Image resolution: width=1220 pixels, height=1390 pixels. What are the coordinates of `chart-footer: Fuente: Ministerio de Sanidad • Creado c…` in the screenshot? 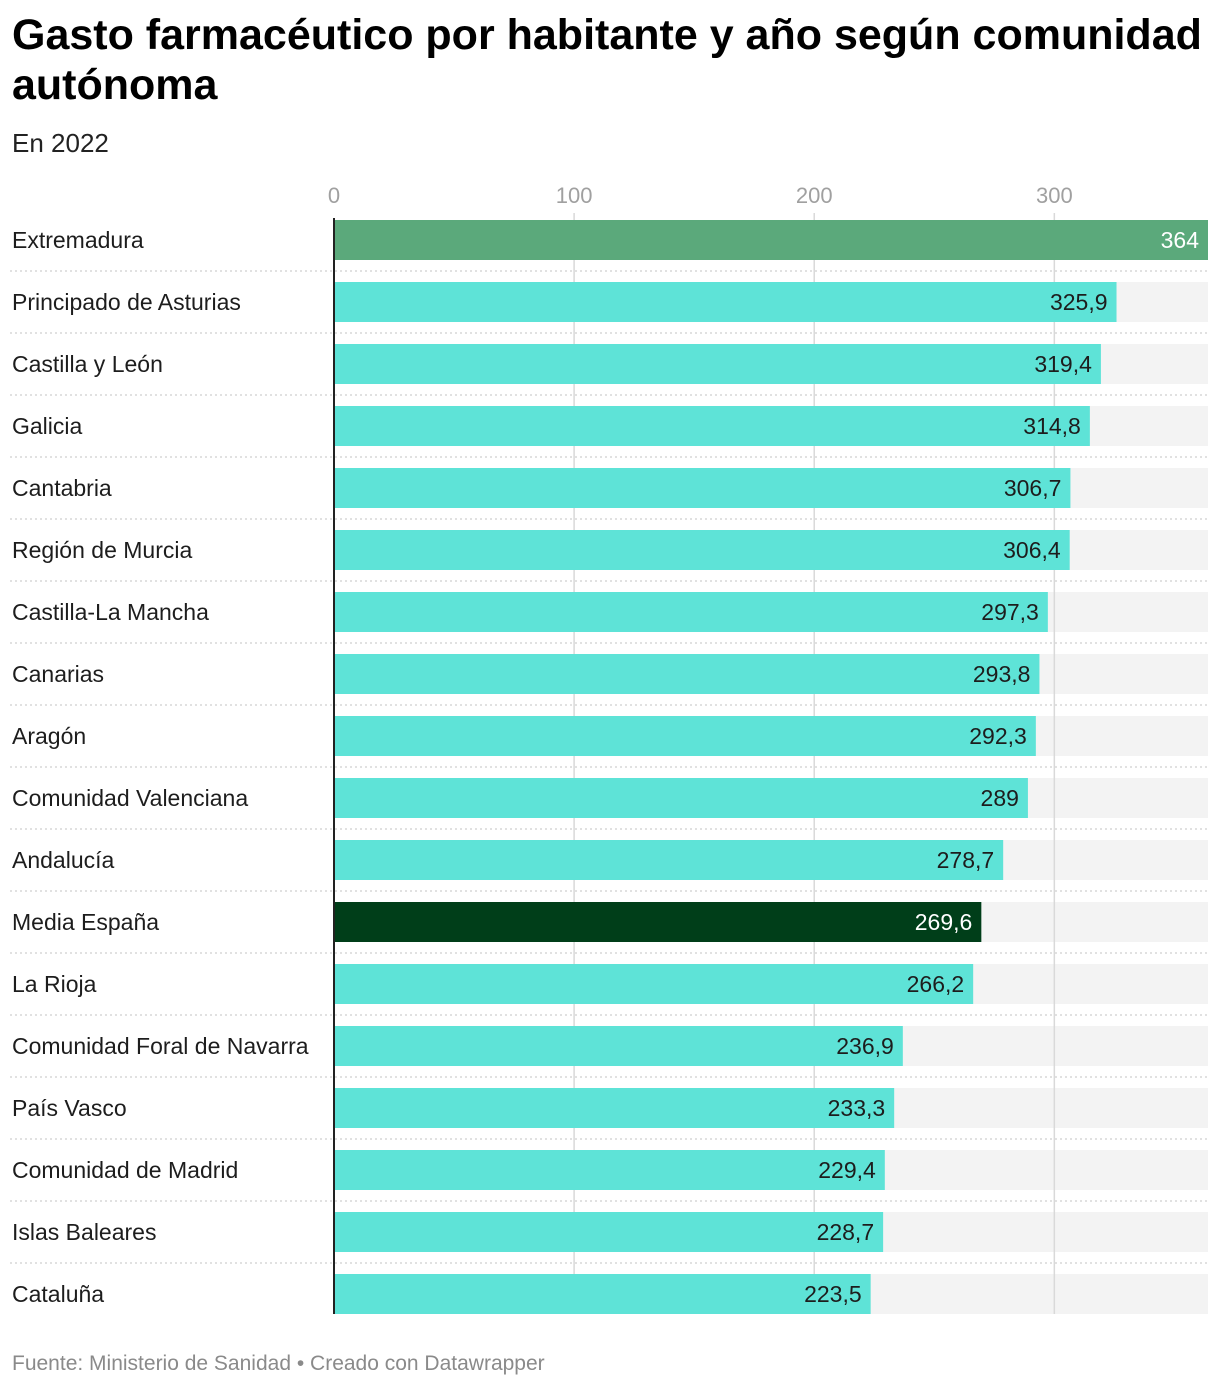 It's located at (278, 1364).